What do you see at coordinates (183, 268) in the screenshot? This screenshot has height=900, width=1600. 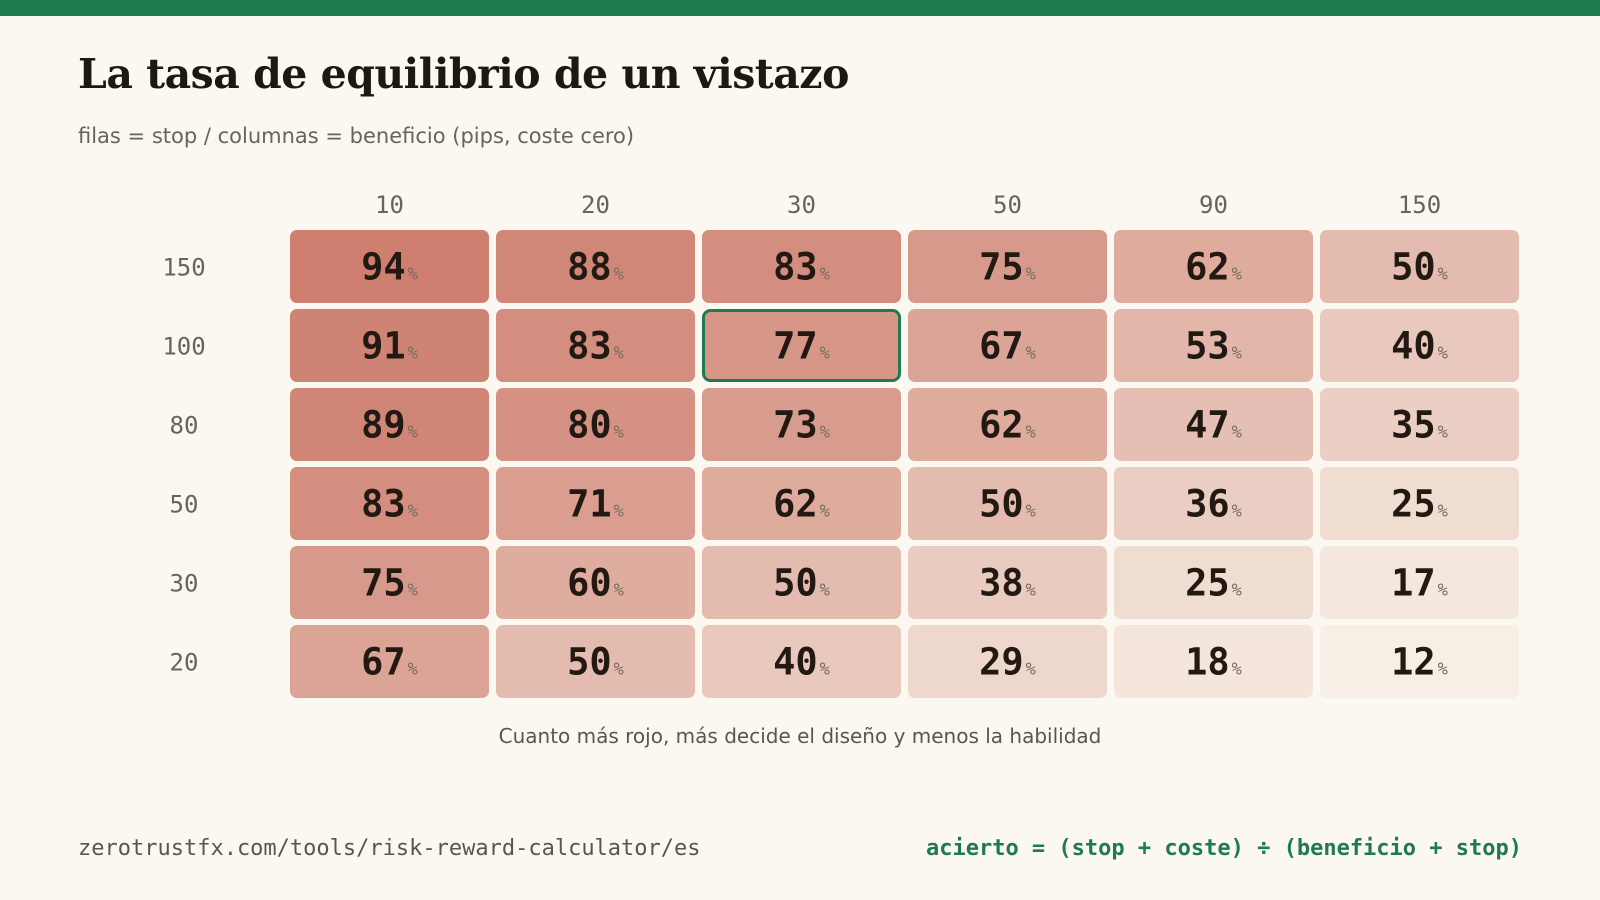 I see `row-label-150: 150` at bounding box center [183, 268].